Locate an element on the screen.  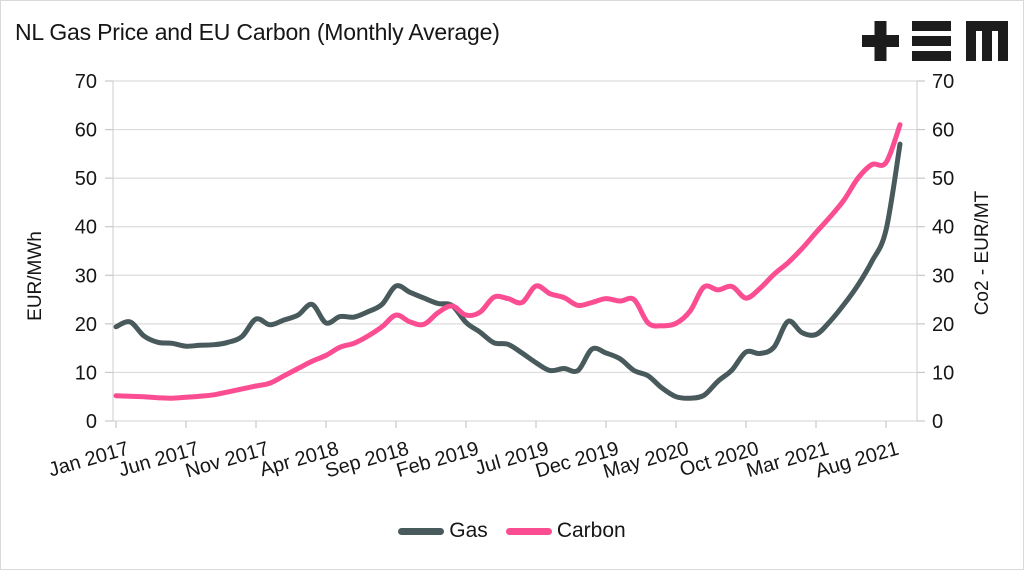
chart-legend: Gas Carbon is located at coordinates (512, 531).